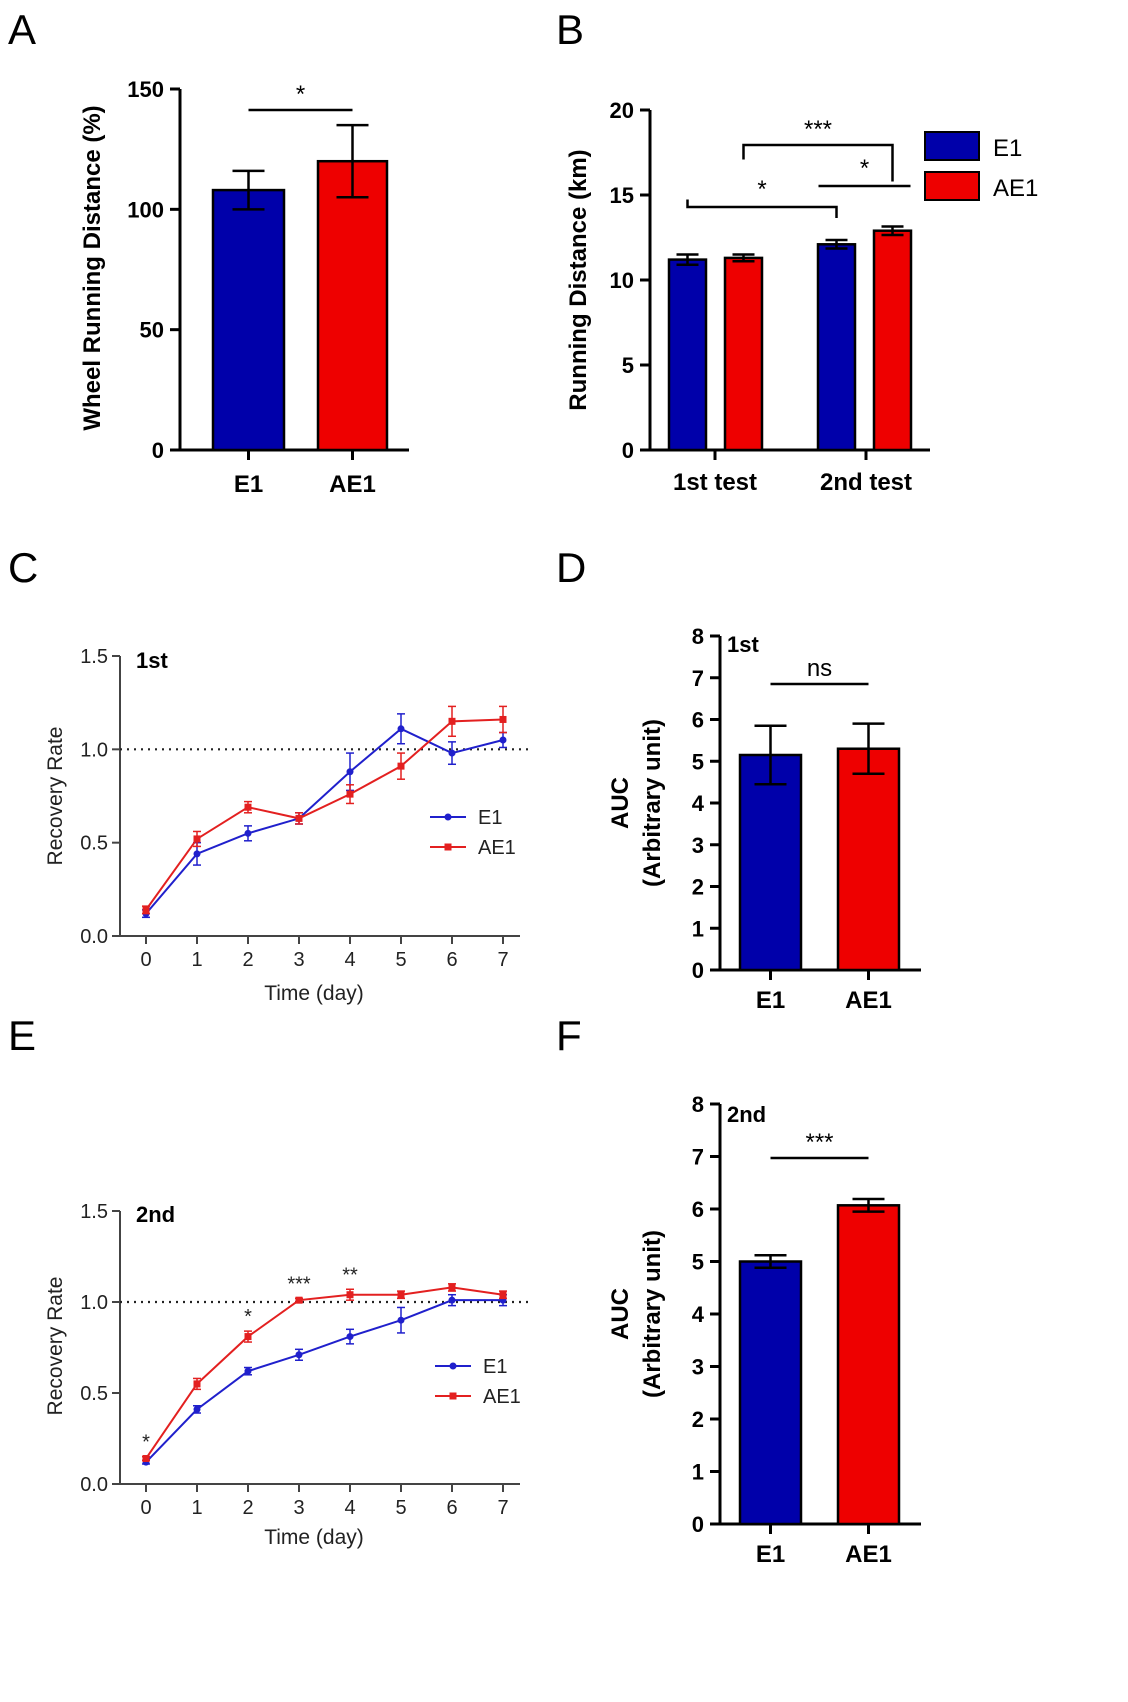 This screenshot has width=1128, height=1702. Describe the element at coordinates (350, 1275) in the screenshot. I see `significance-label: **` at that location.